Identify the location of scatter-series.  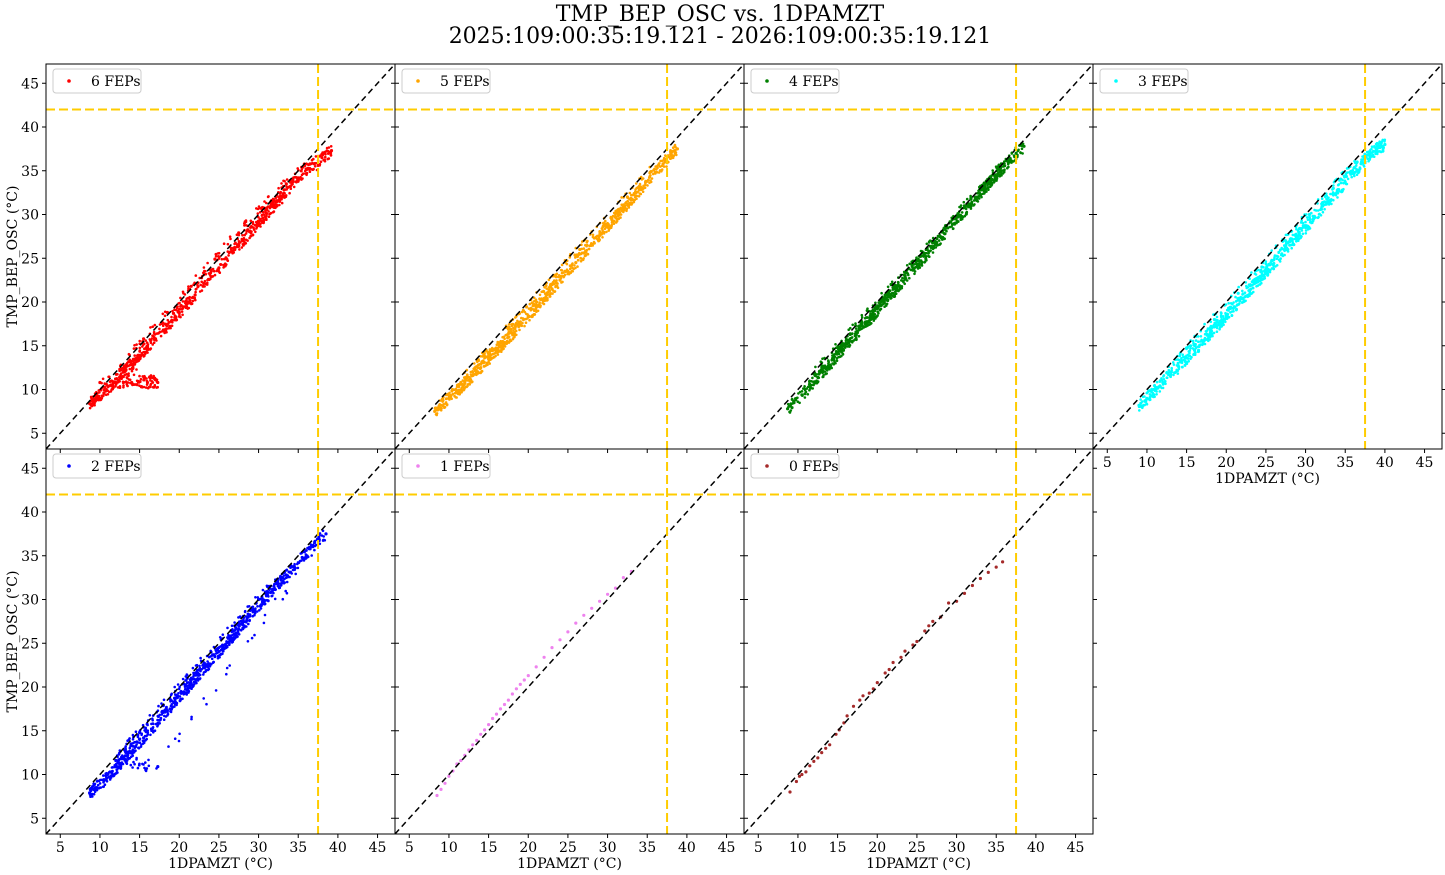
(556, 280).